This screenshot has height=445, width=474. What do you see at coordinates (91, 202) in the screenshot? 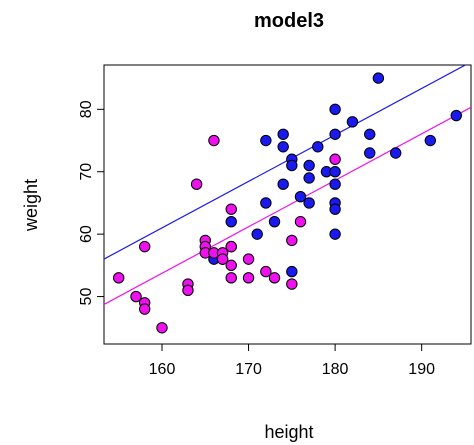
I see `y-axis: 50 60 70 80` at bounding box center [91, 202].